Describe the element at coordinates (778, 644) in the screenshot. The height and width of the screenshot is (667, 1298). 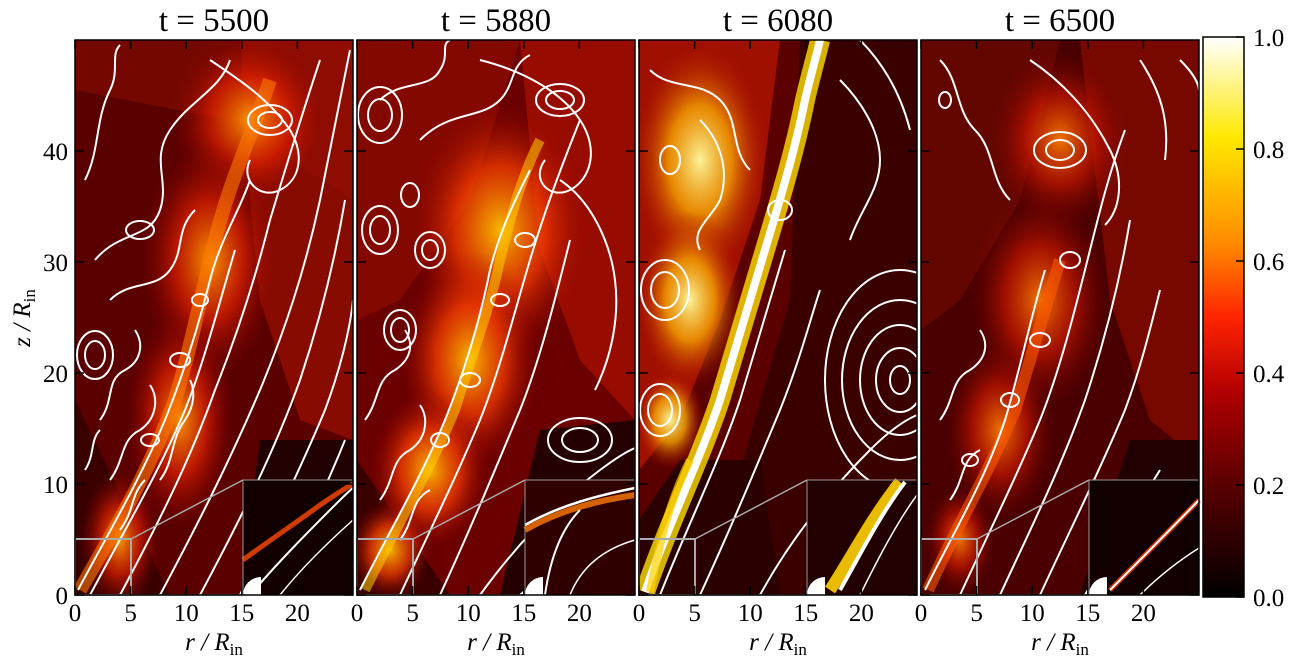
I see `x-axis-label-3: r / Rin` at that location.